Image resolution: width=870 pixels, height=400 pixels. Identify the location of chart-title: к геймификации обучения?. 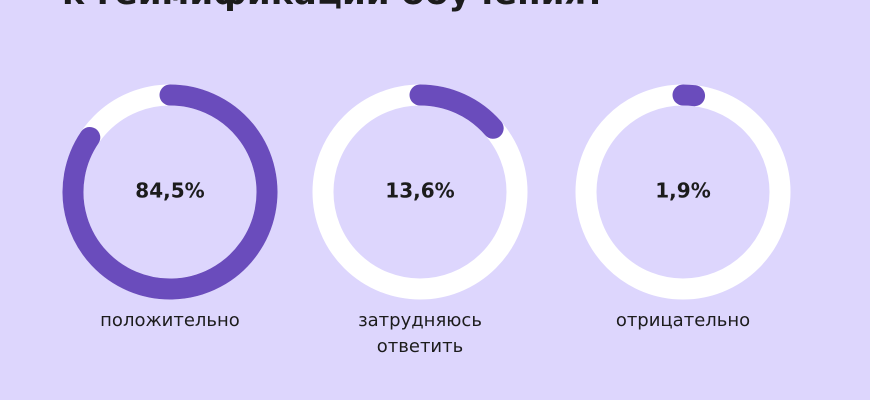
(334, 6).